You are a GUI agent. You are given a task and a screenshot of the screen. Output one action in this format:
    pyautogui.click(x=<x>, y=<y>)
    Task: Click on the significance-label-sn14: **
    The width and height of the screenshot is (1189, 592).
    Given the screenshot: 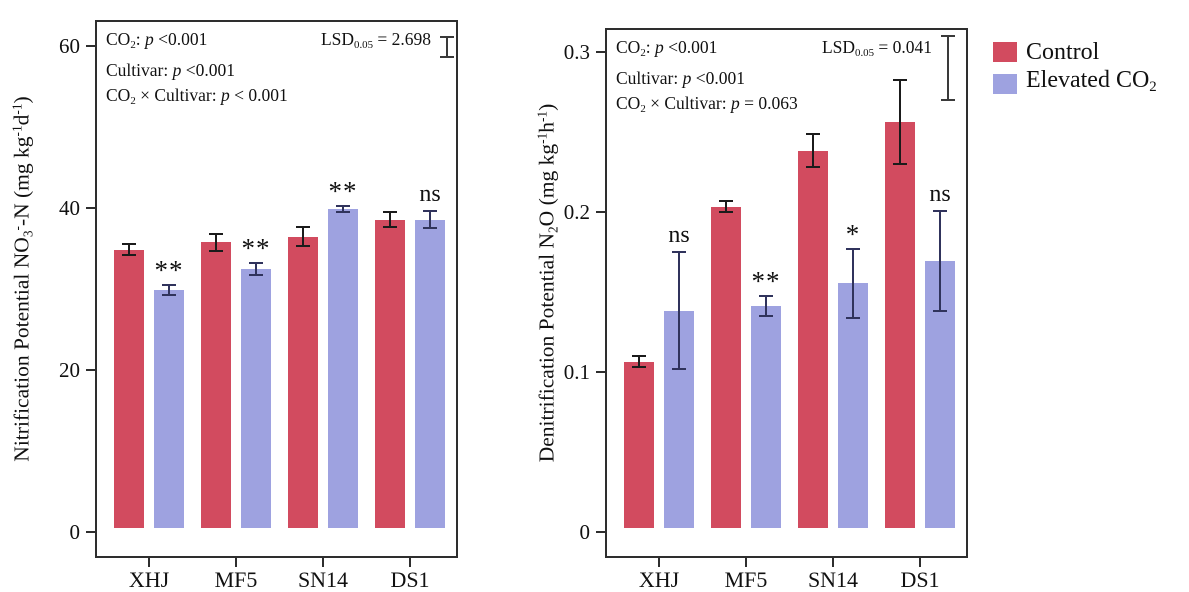 What is the action you would take?
    pyautogui.click(x=343, y=191)
    